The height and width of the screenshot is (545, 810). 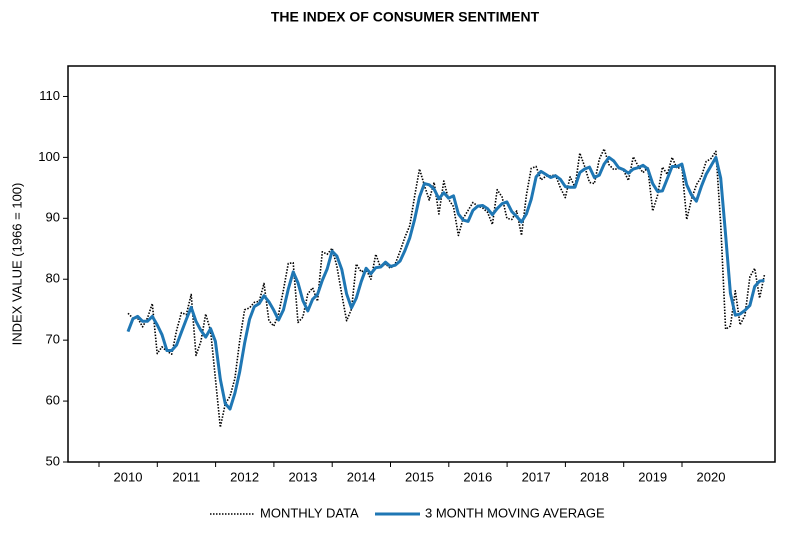 What do you see at coordinates (53, 278) in the screenshot?
I see `y-tick-label: 80` at bounding box center [53, 278].